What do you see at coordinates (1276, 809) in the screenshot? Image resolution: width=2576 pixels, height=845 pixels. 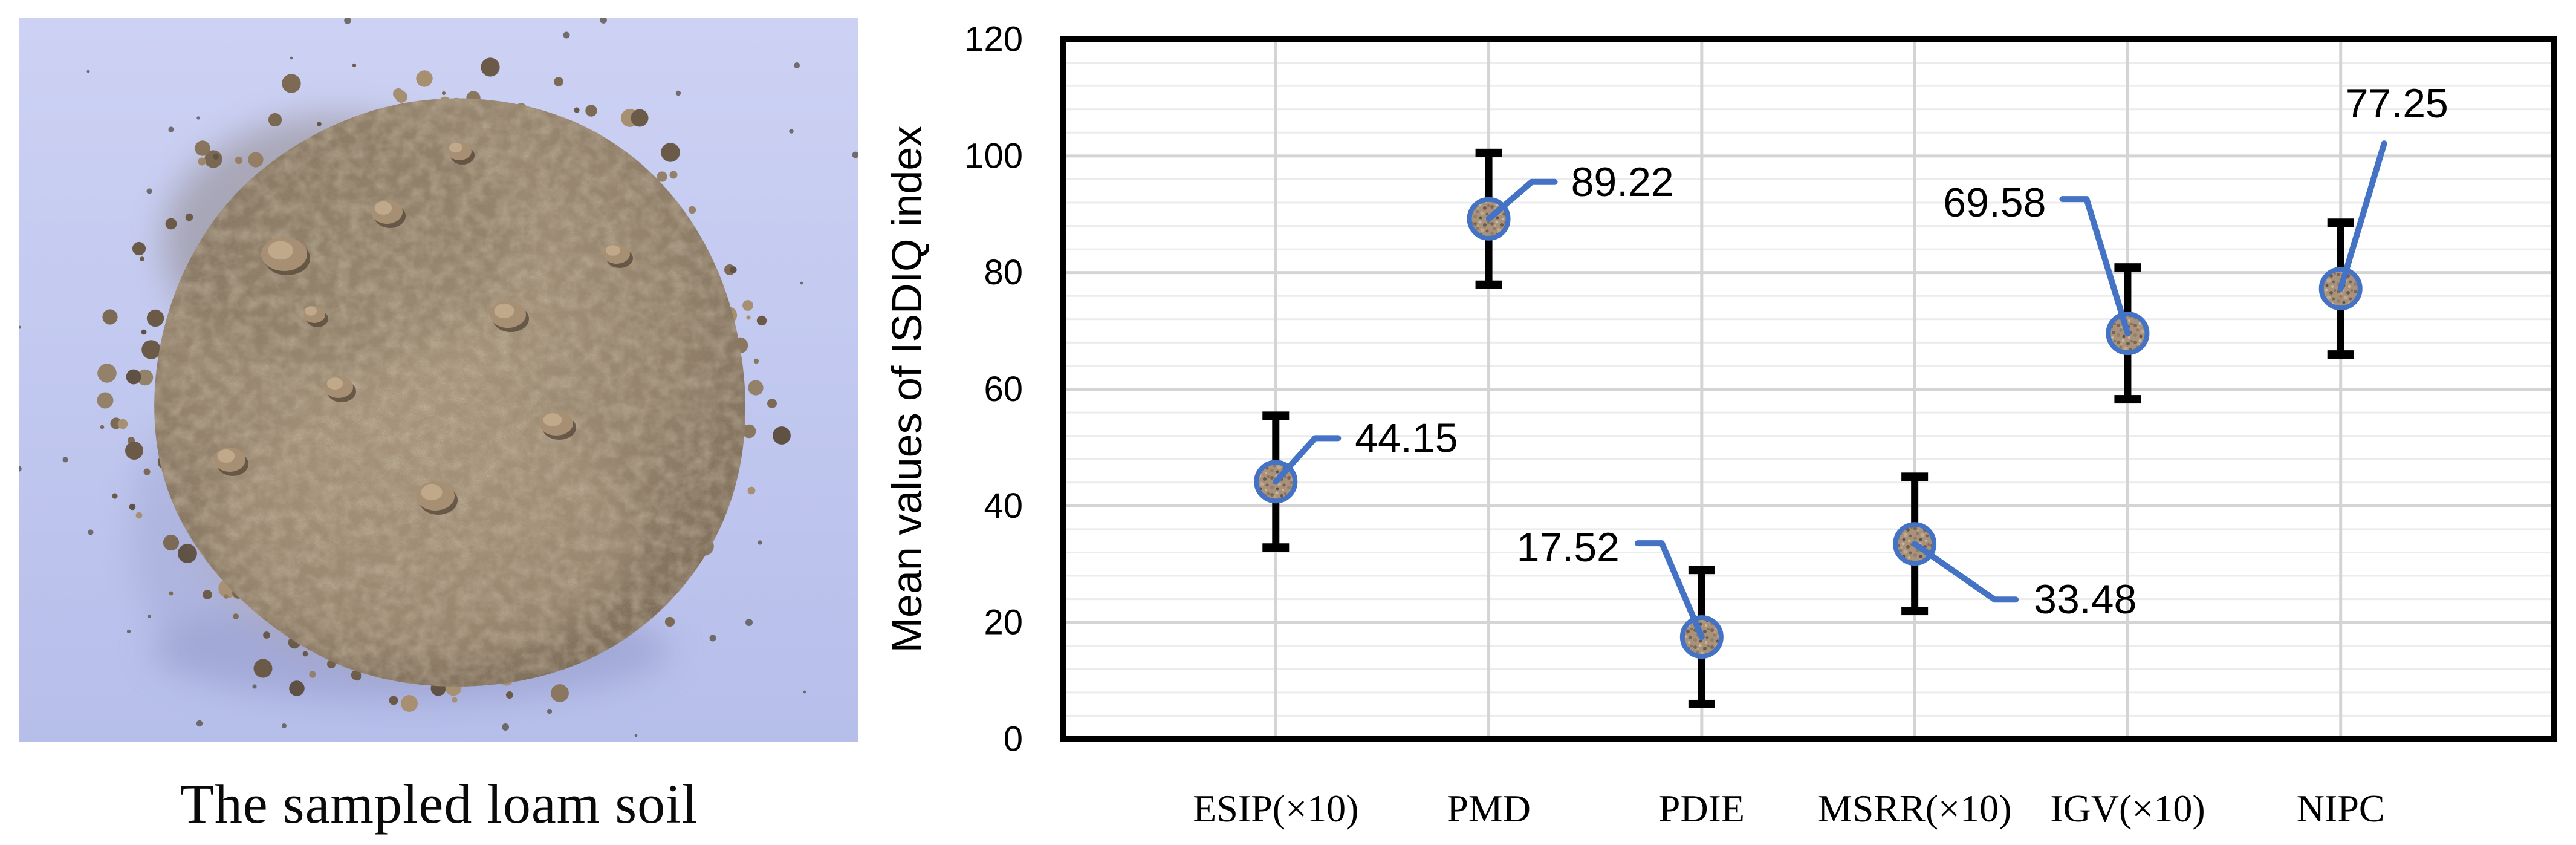 I see `x-category-label: ESIP(×10)` at bounding box center [1276, 809].